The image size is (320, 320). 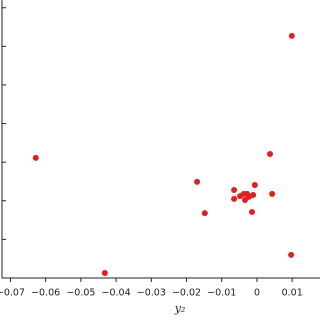 I want to click on x-axis-label: y₂, so click(x=180, y=308).